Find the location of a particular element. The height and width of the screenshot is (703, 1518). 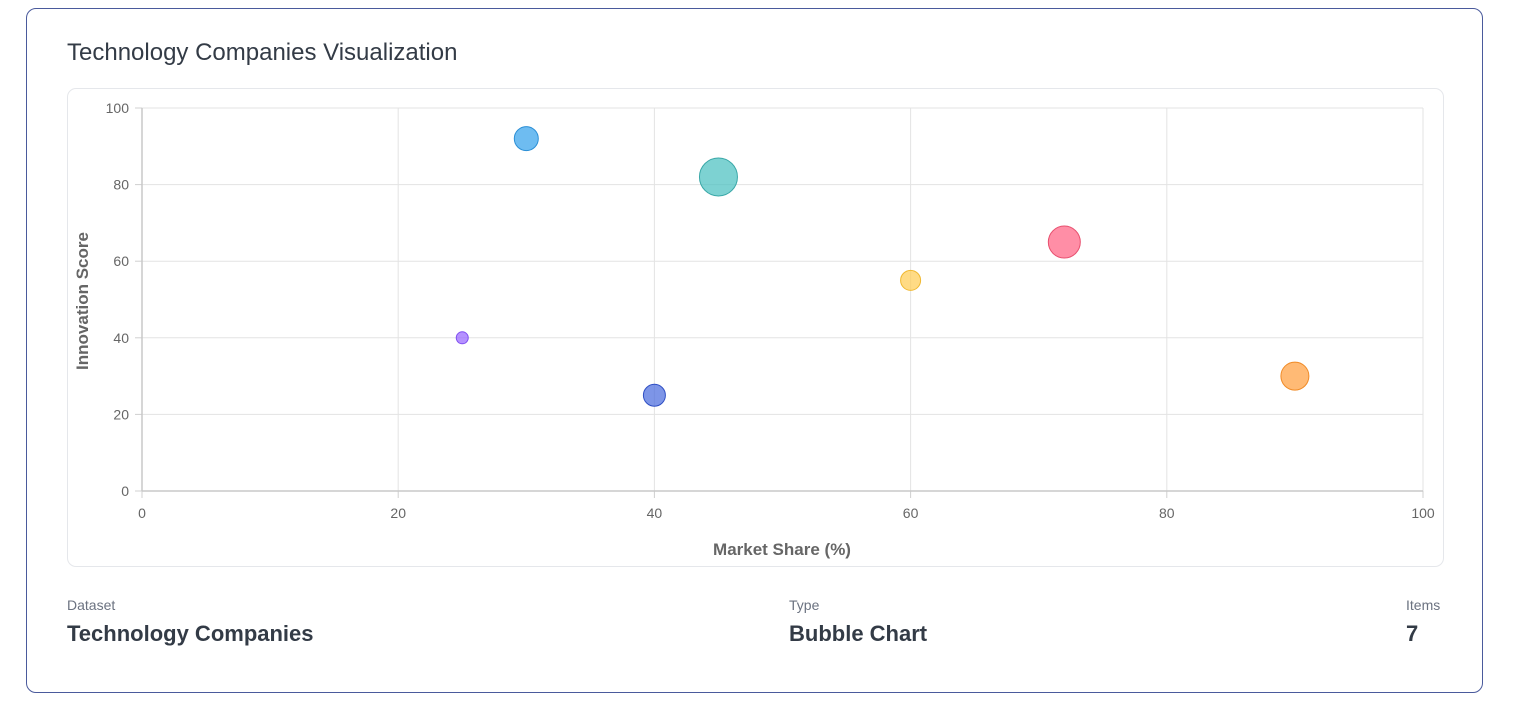

card-title: Technology Companies Visualization is located at coordinates (262, 52).